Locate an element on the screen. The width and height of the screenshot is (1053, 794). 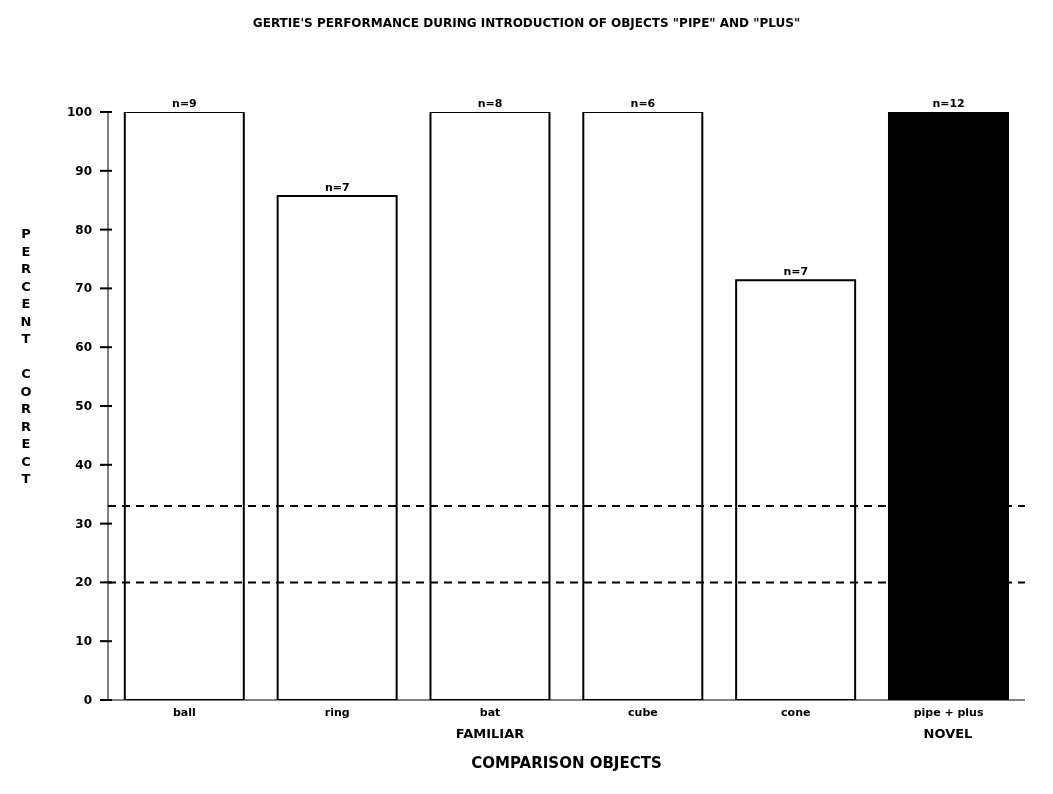
y-tick-label: 60 is located at coordinates (83, 347).